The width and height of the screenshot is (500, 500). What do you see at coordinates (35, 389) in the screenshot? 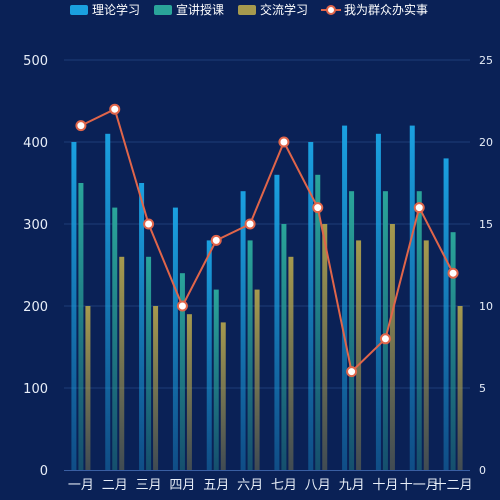
I see `y-left-tick-label: 100` at bounding box center [35, 389].